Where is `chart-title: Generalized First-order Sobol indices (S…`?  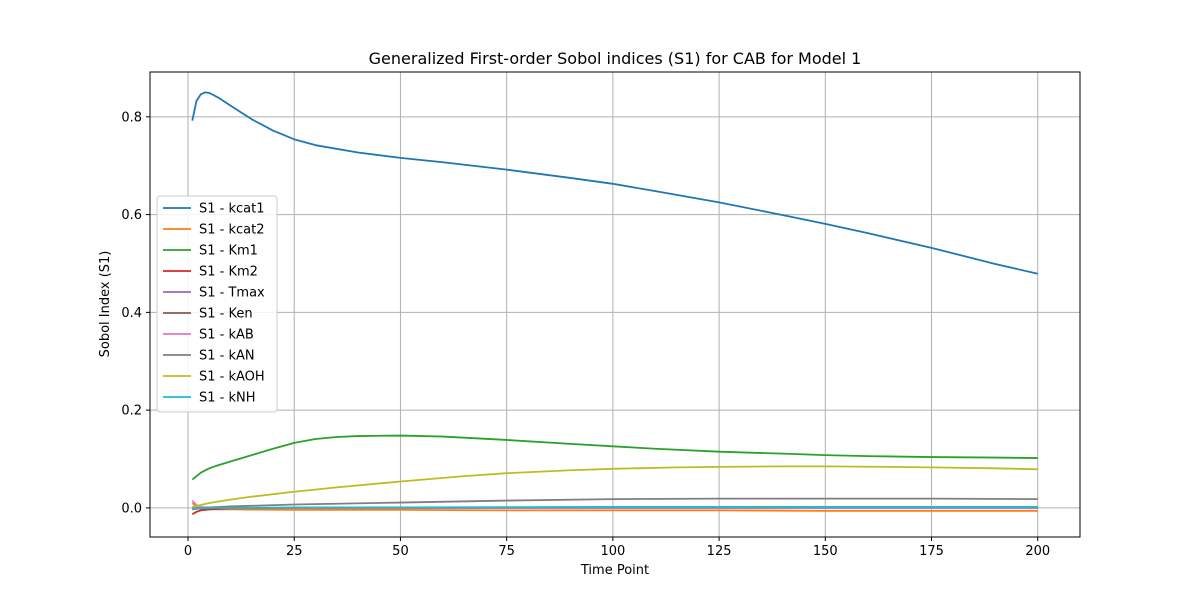 chart-title: Generalized First-order Sobol indices (S… is located at coordinates (615, 58).